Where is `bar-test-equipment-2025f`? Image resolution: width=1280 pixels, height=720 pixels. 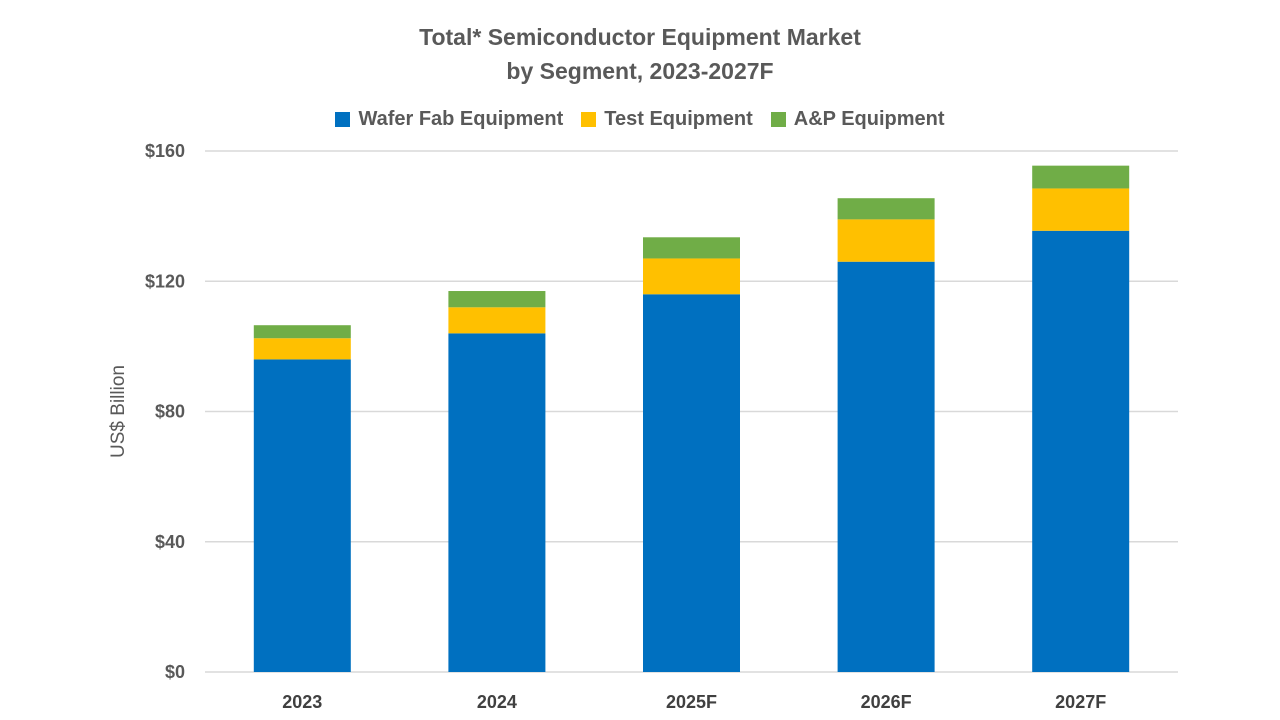 bar-test-equipment-2025f is located at coordinates (691, 276).